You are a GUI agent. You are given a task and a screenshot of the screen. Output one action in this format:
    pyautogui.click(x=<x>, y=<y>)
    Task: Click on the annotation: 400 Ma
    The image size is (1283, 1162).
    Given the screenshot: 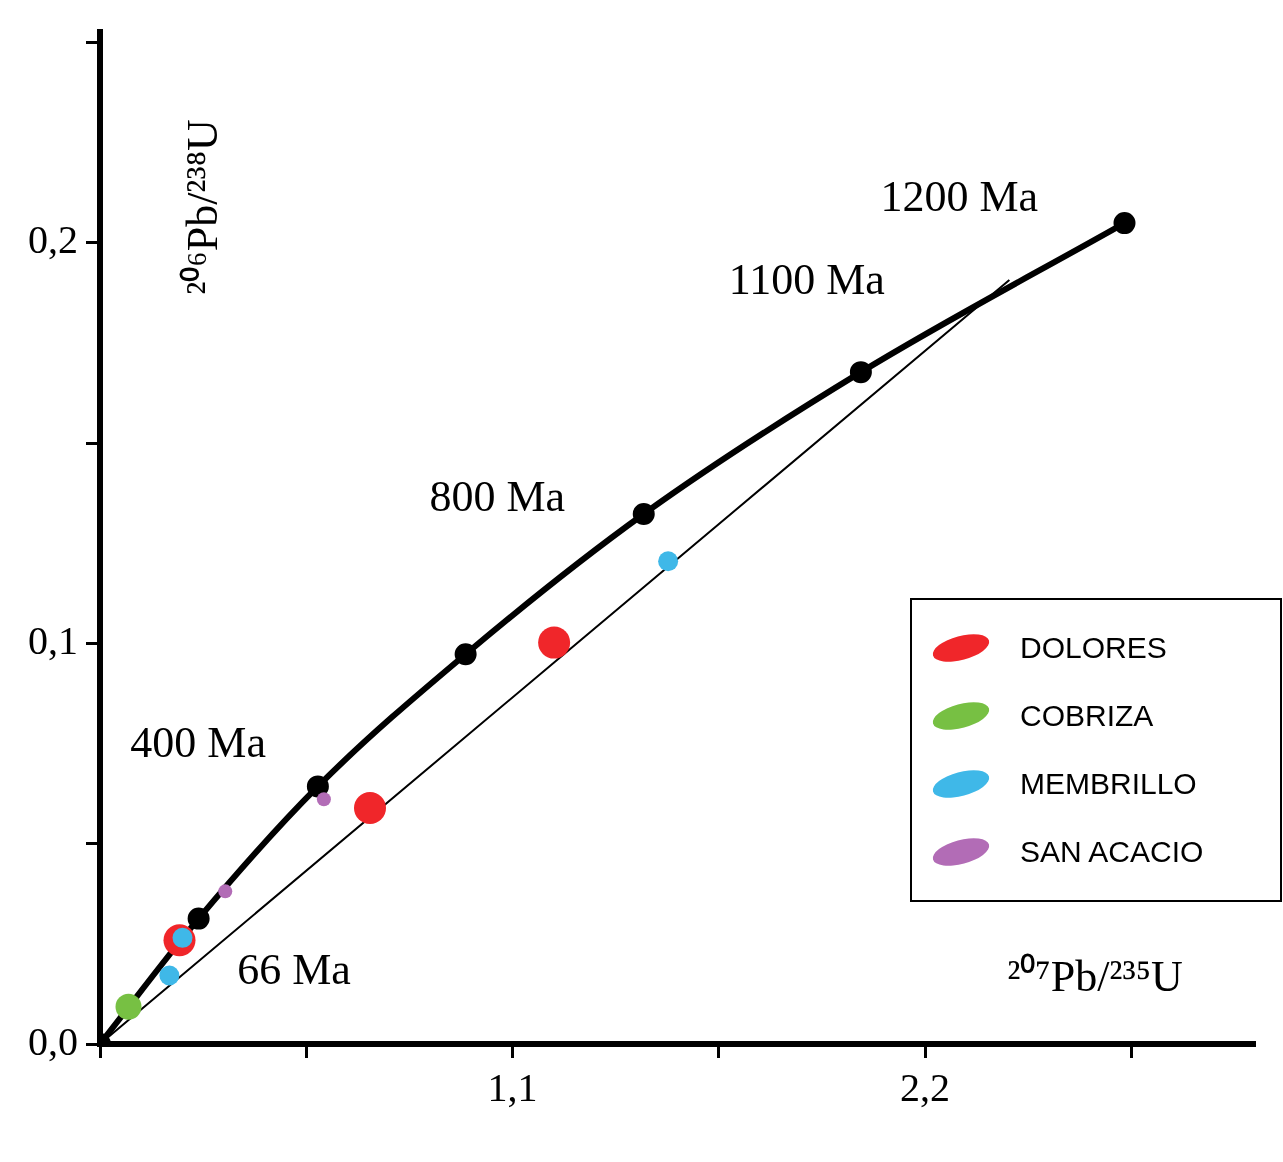 What is the action you would take?
    pyautogui.click(x=198, y=743)
    